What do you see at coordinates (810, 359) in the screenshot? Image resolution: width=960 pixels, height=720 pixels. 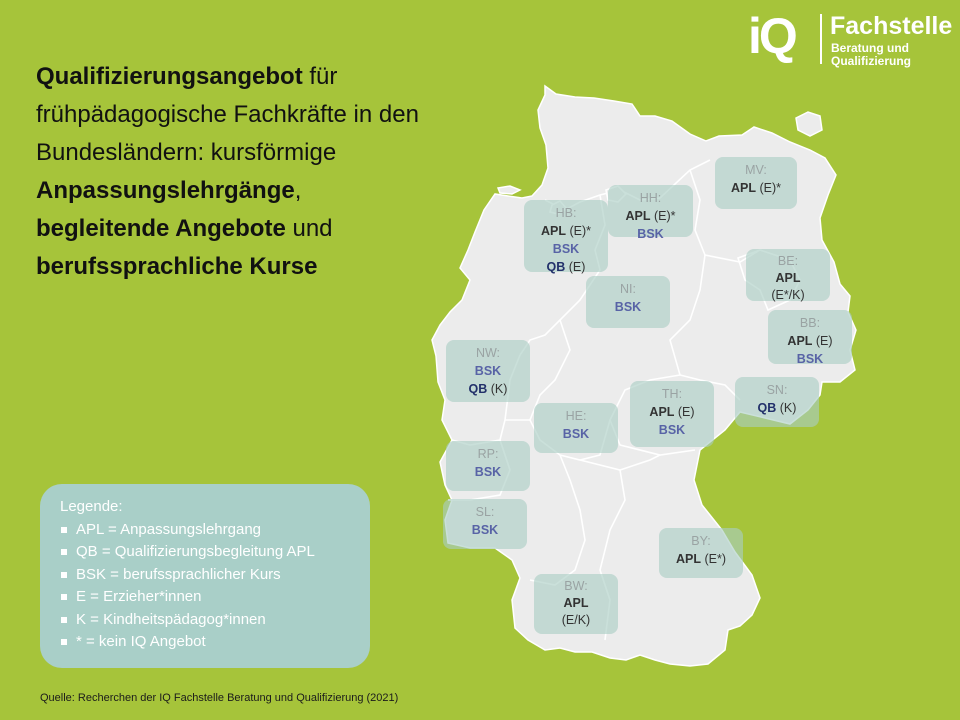 I see `bb-bsk: BSK` at bounding box center [810, 359].